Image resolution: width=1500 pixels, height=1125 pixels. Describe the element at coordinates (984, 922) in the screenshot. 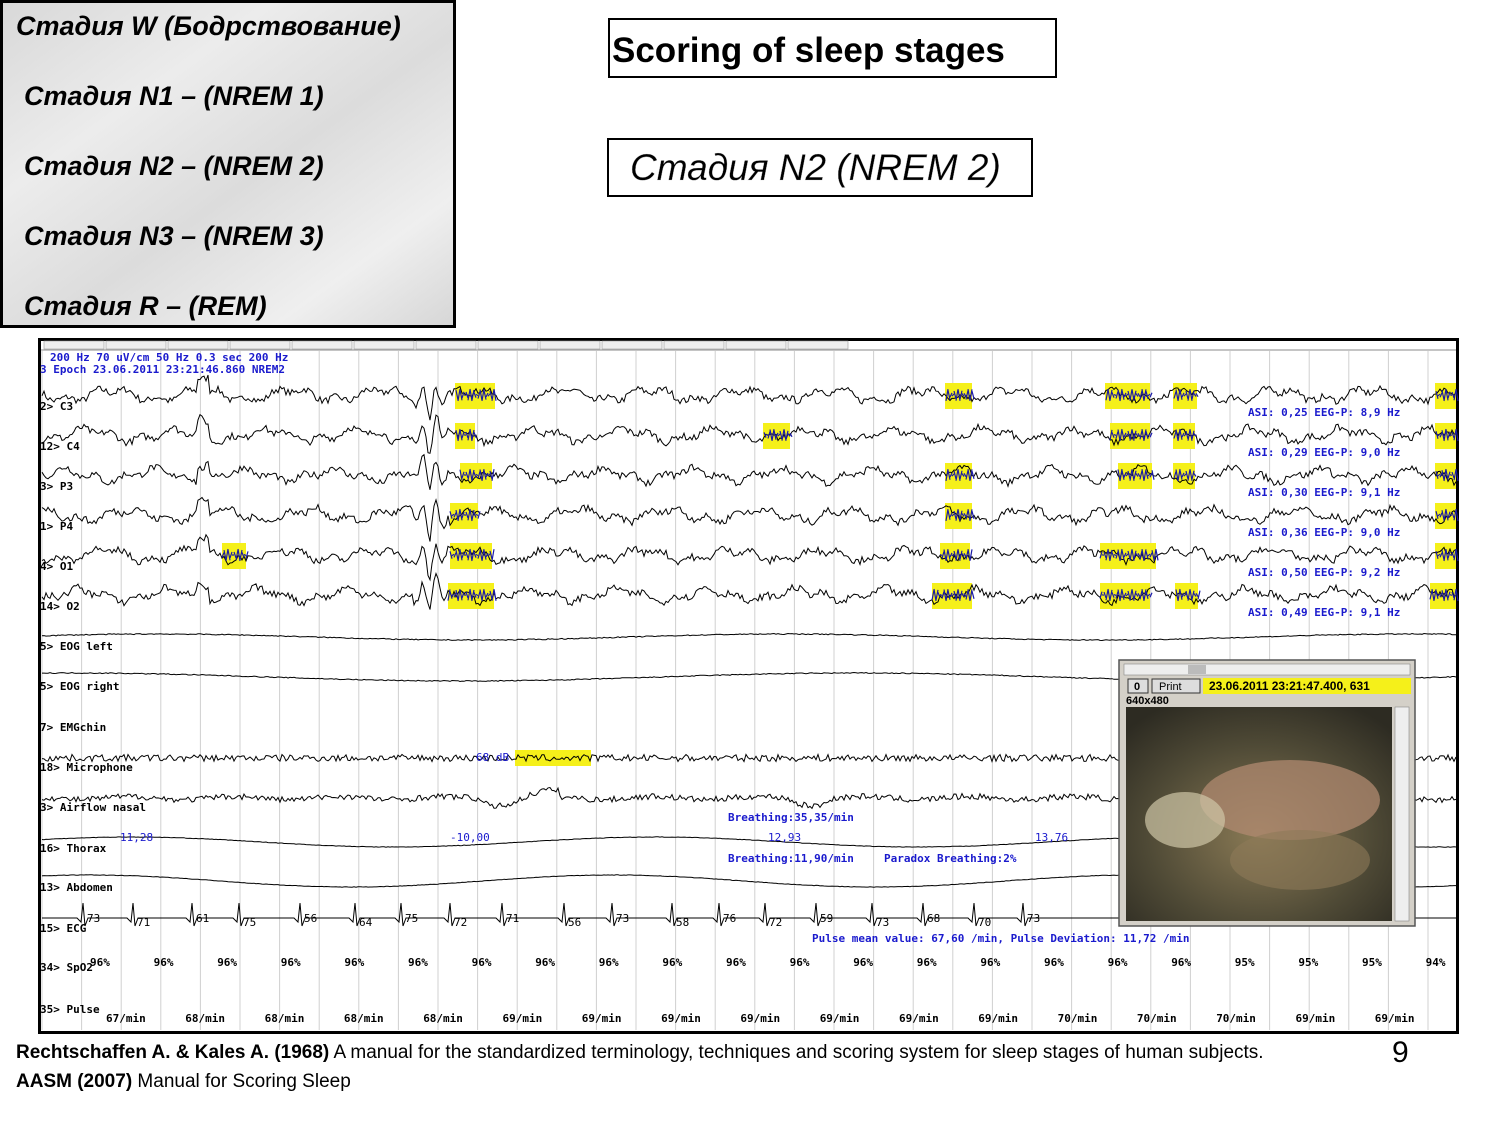

I see `heart-rate: 70` at that location.